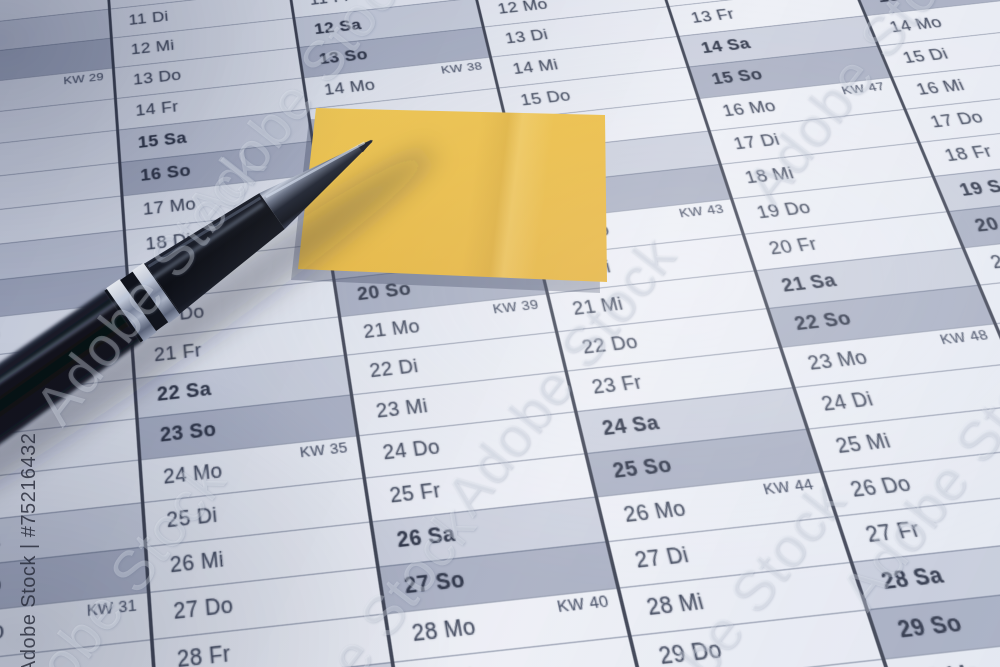 The width and height of the screenshot is (1000, 667). What do you see at coordinates (29, 549) in the screenshot?
I see `watermark-stock-id: Adobe Stock | #75216432` at bounding box center [29, 549].